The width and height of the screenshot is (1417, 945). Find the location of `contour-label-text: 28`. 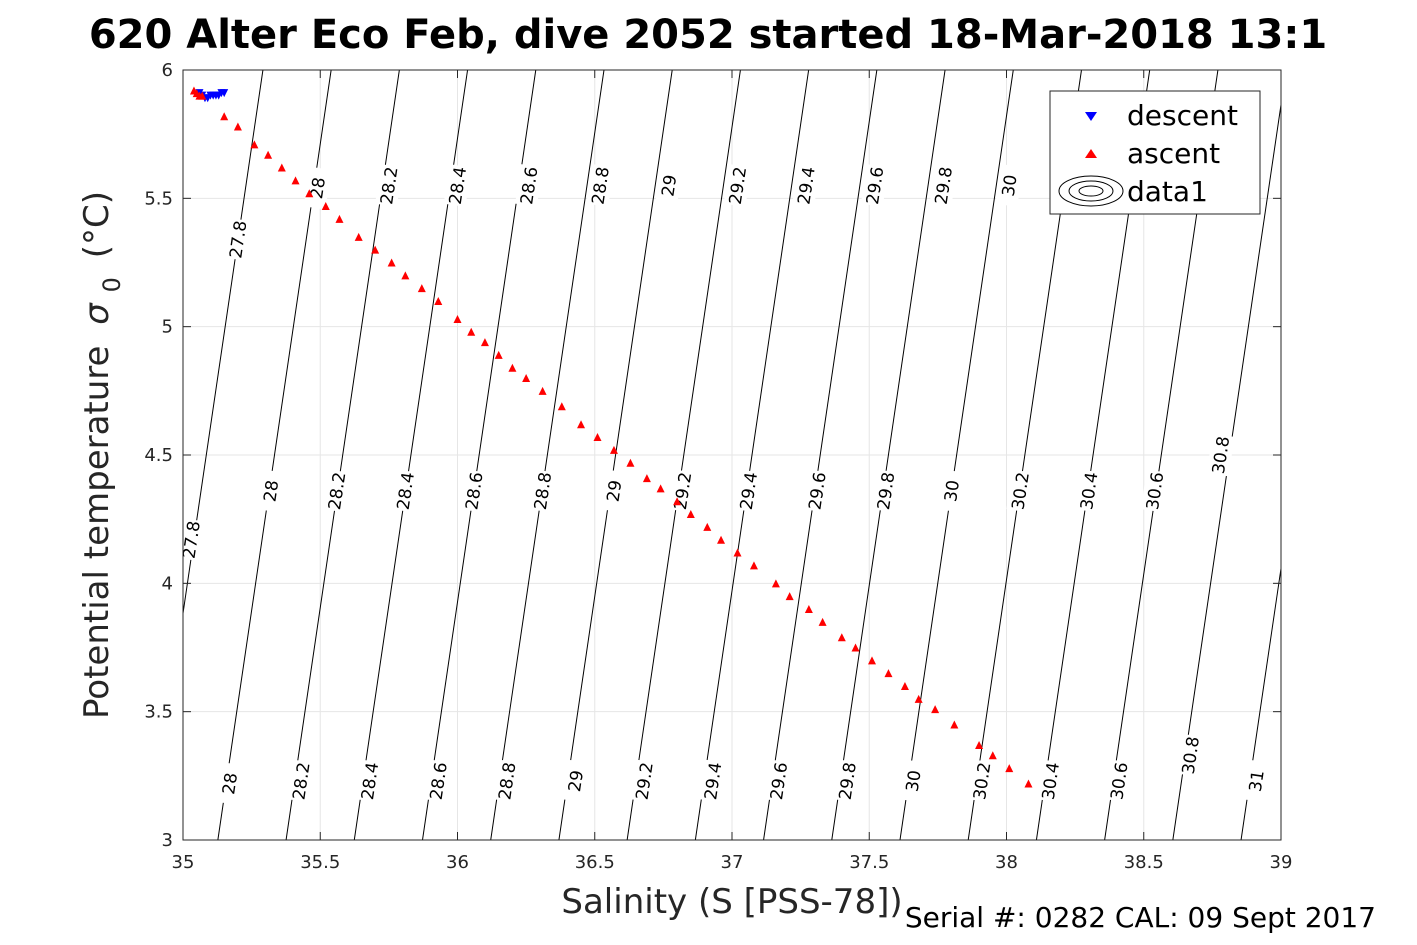

contour-label-text: 28 is located at coordinates (271, 491).